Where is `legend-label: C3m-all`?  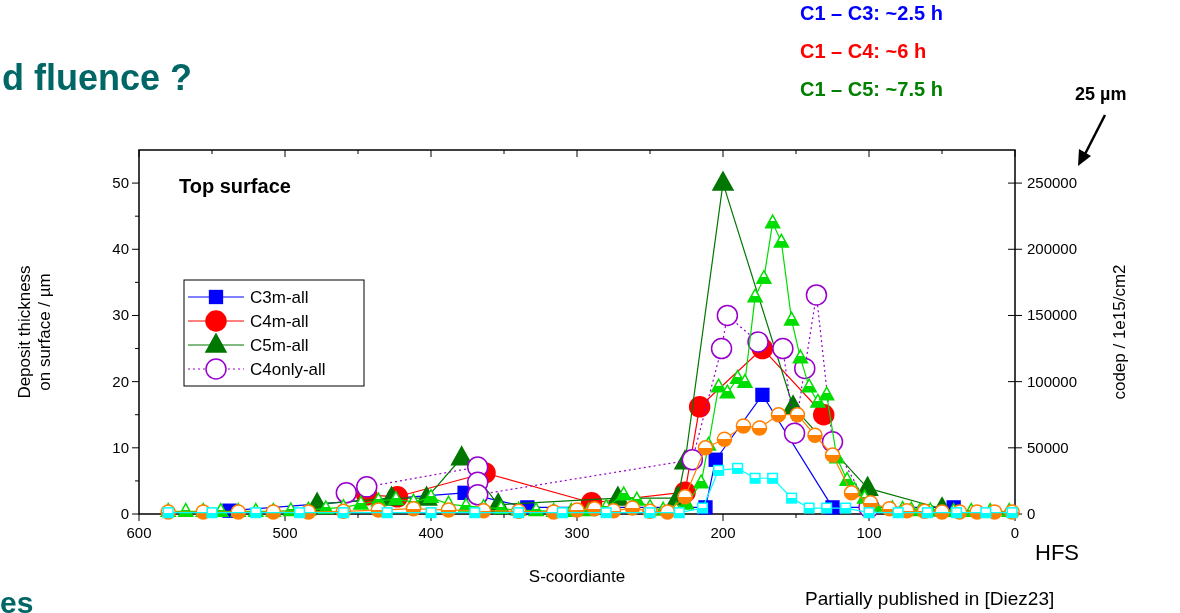
legend-label: C3m-all is located at coordinates (279, 297).